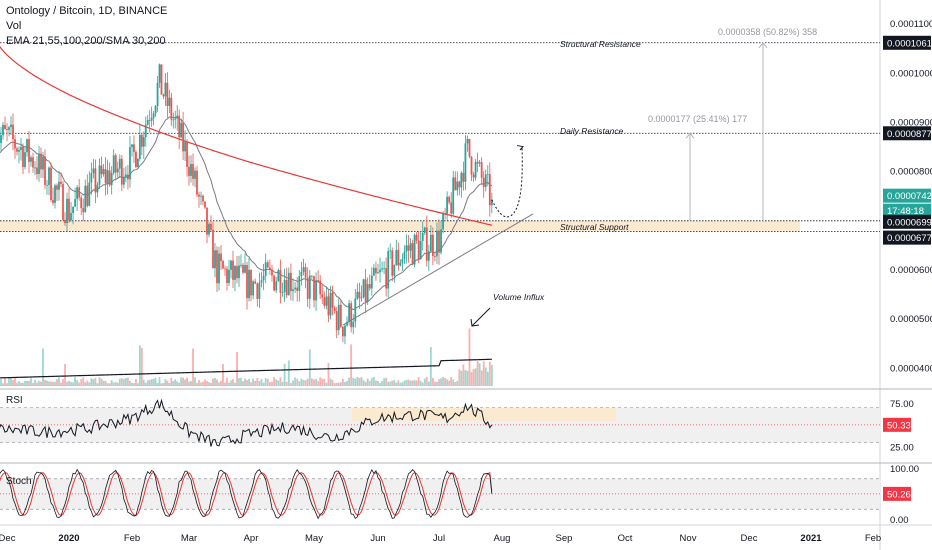  I want to click on stoch-k-line, so click(246, 494).